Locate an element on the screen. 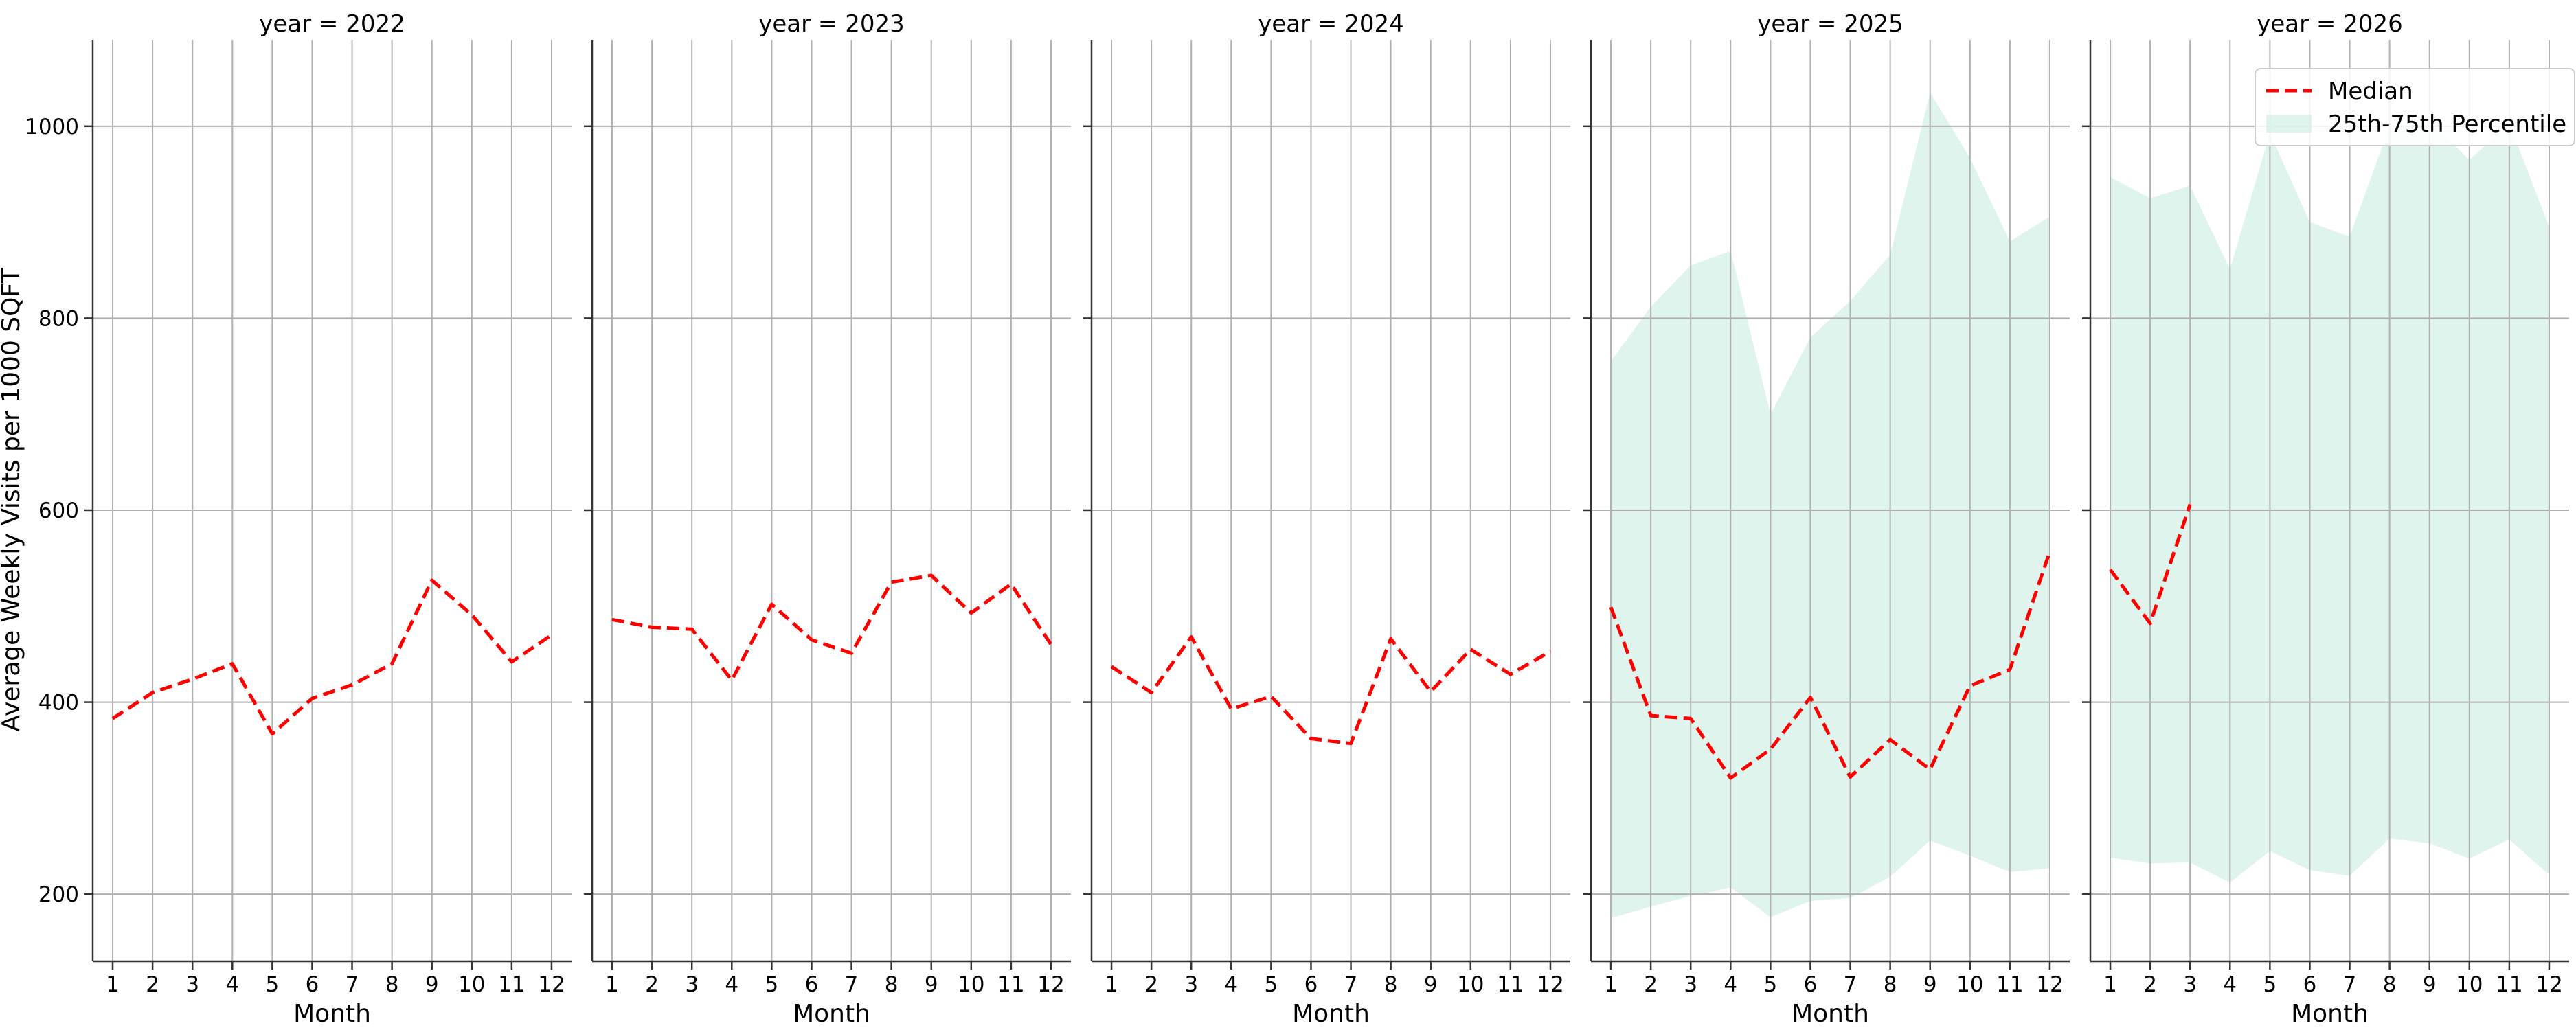  panel-title: year = 2023 is located at coordinates (831, 24).